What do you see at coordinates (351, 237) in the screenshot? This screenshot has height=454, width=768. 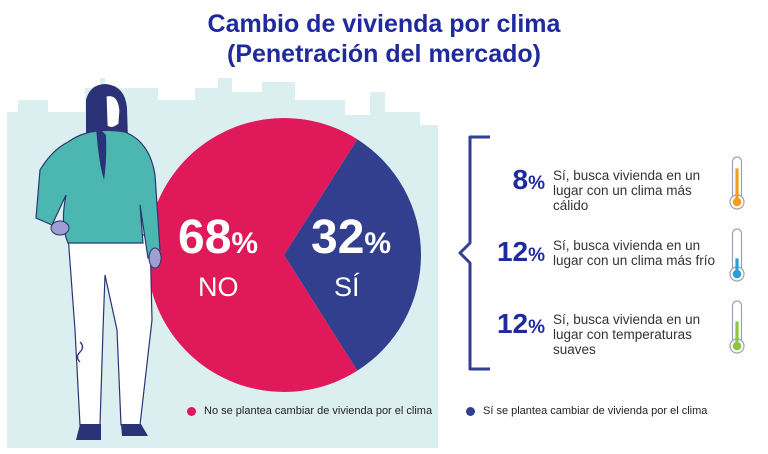 I see `si-value-label: 32%` at bounding box center [351, 237].